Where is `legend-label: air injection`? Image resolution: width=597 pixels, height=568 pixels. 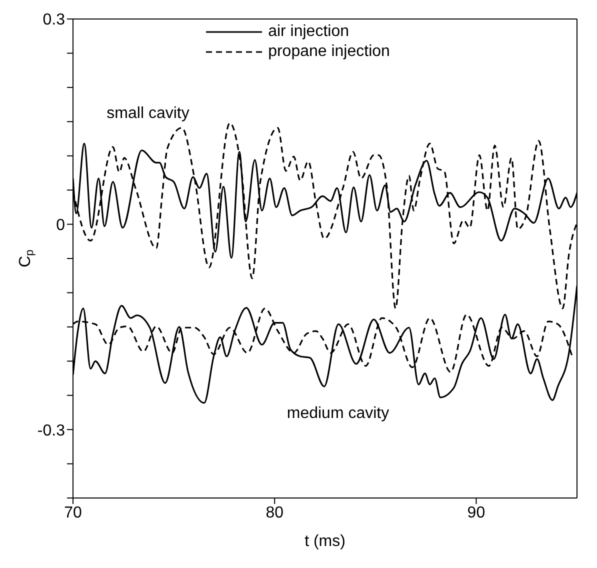
legend-label: air injection is located at coordinates (308, 32).